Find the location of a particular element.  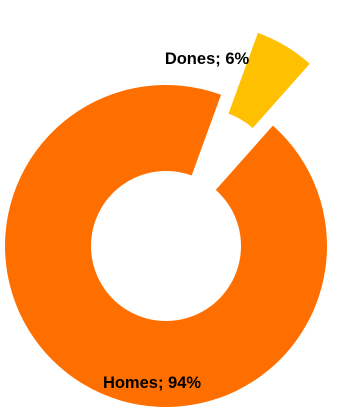

data-label-dones: Dones; 6% is located at coordinates (207, 59).